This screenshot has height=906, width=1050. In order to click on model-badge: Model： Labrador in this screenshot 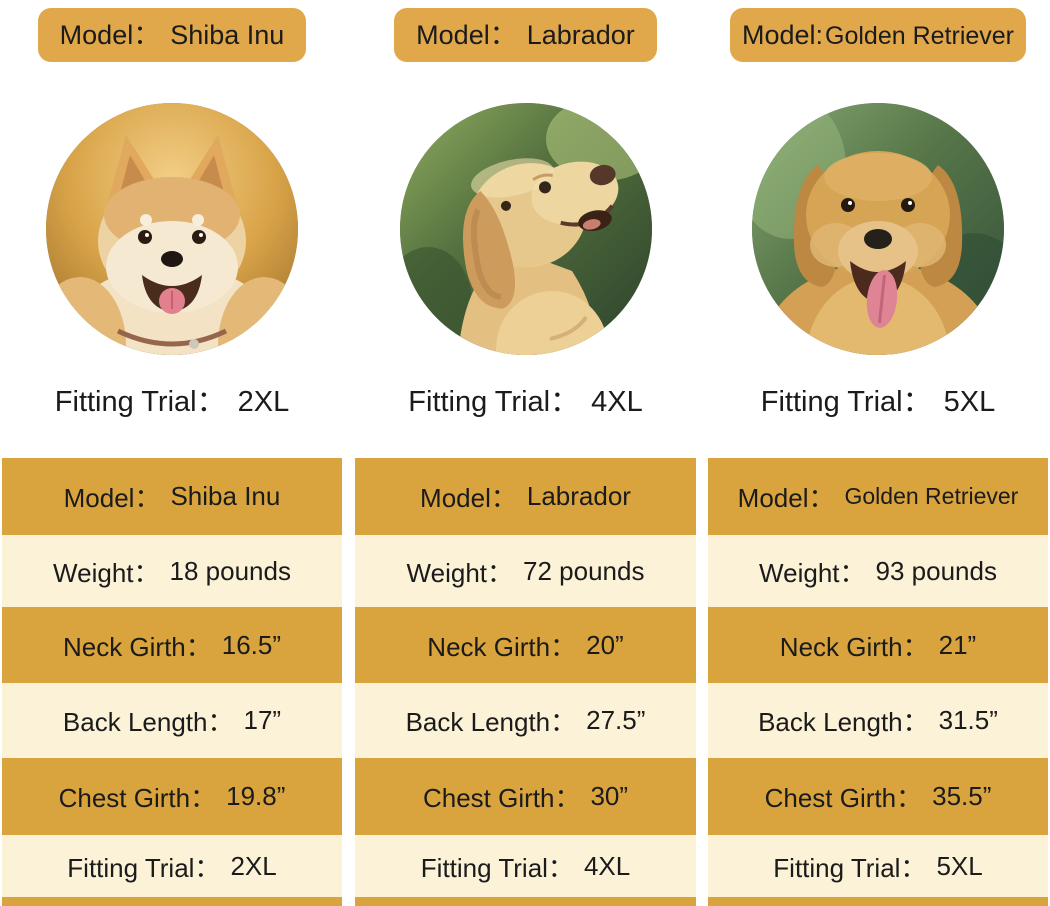, I will do `click(525, 35)`.